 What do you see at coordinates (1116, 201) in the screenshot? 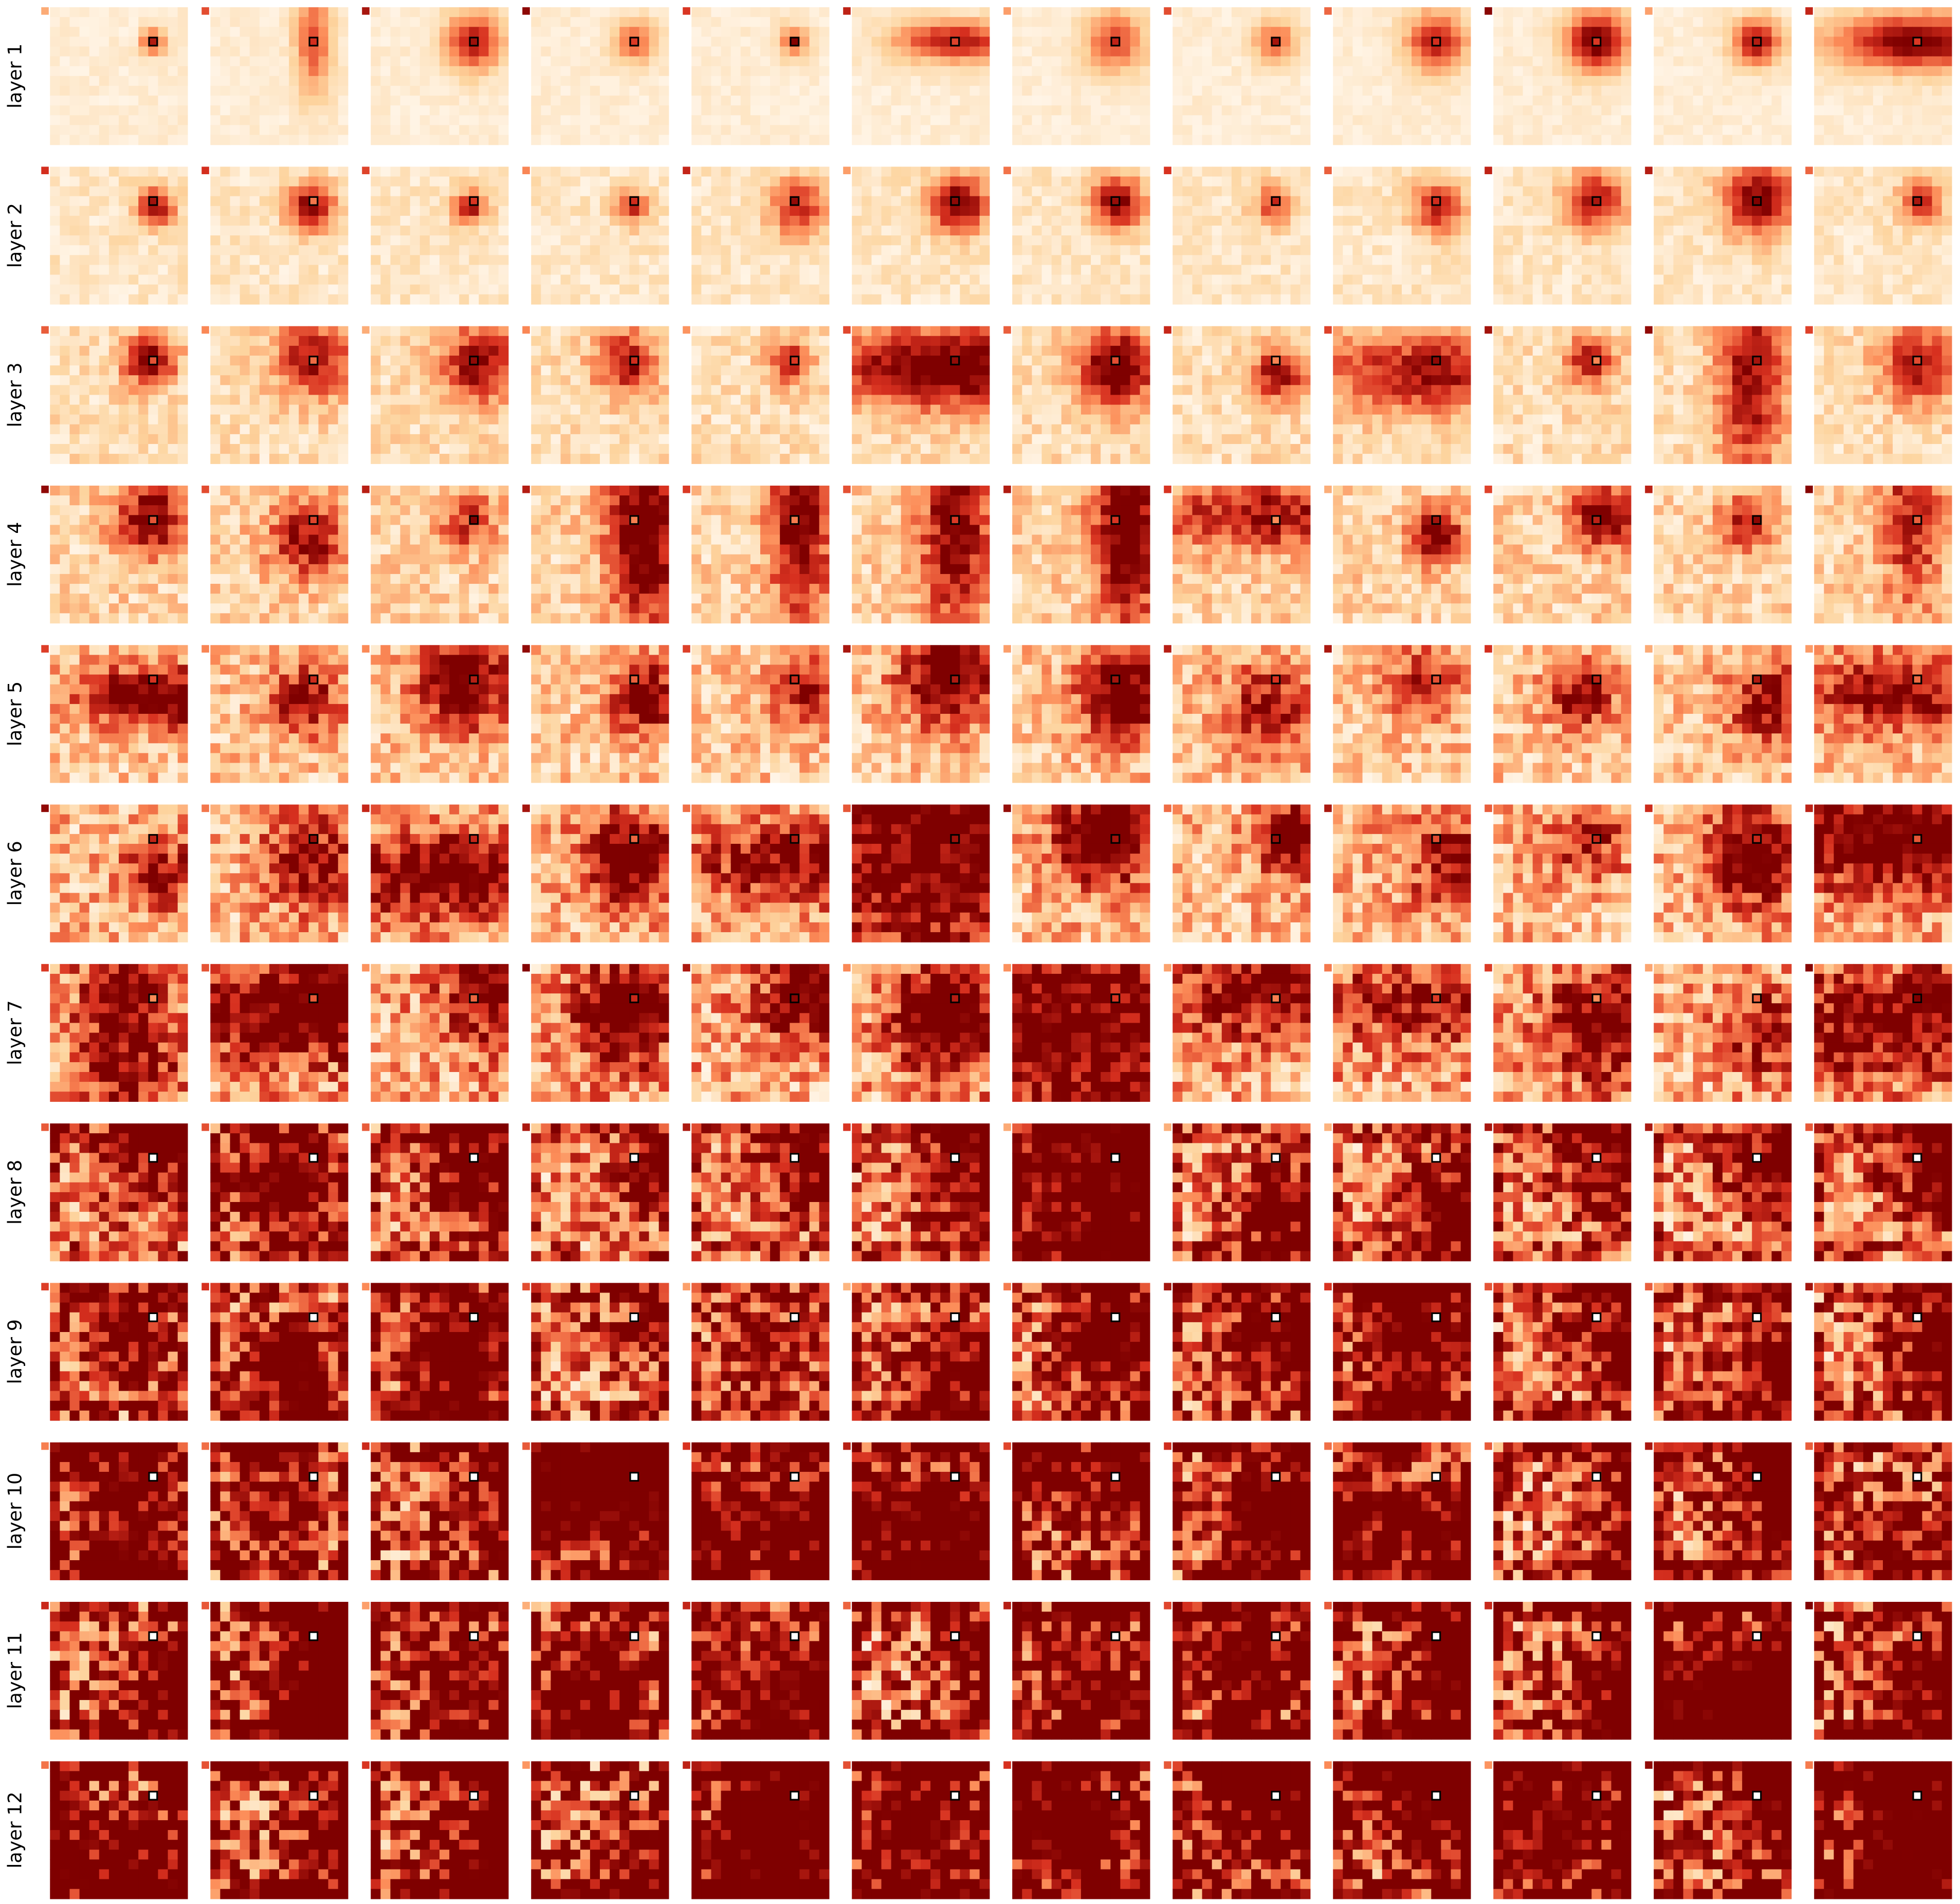
I see `query-marker` at bounding box center [1116, 201].